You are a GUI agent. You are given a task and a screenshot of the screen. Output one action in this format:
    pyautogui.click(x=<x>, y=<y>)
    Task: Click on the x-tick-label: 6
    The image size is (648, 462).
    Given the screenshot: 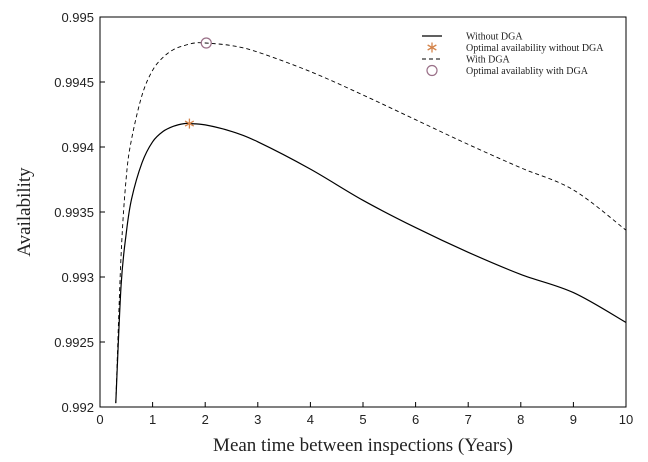 What is the action you would take?
    pyautogui.click(x=415, y=419)
    